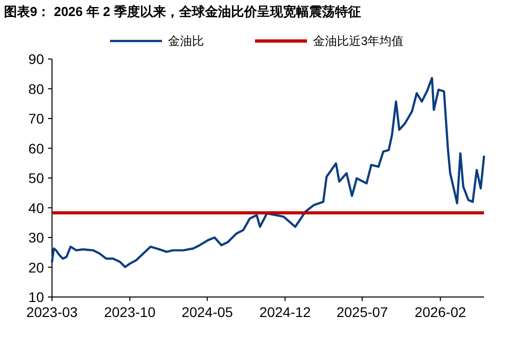  What do you see at coordinates (36, 88) in the screenshot?
I see `y-tick-label: 80` at bounding box center [36, 88].